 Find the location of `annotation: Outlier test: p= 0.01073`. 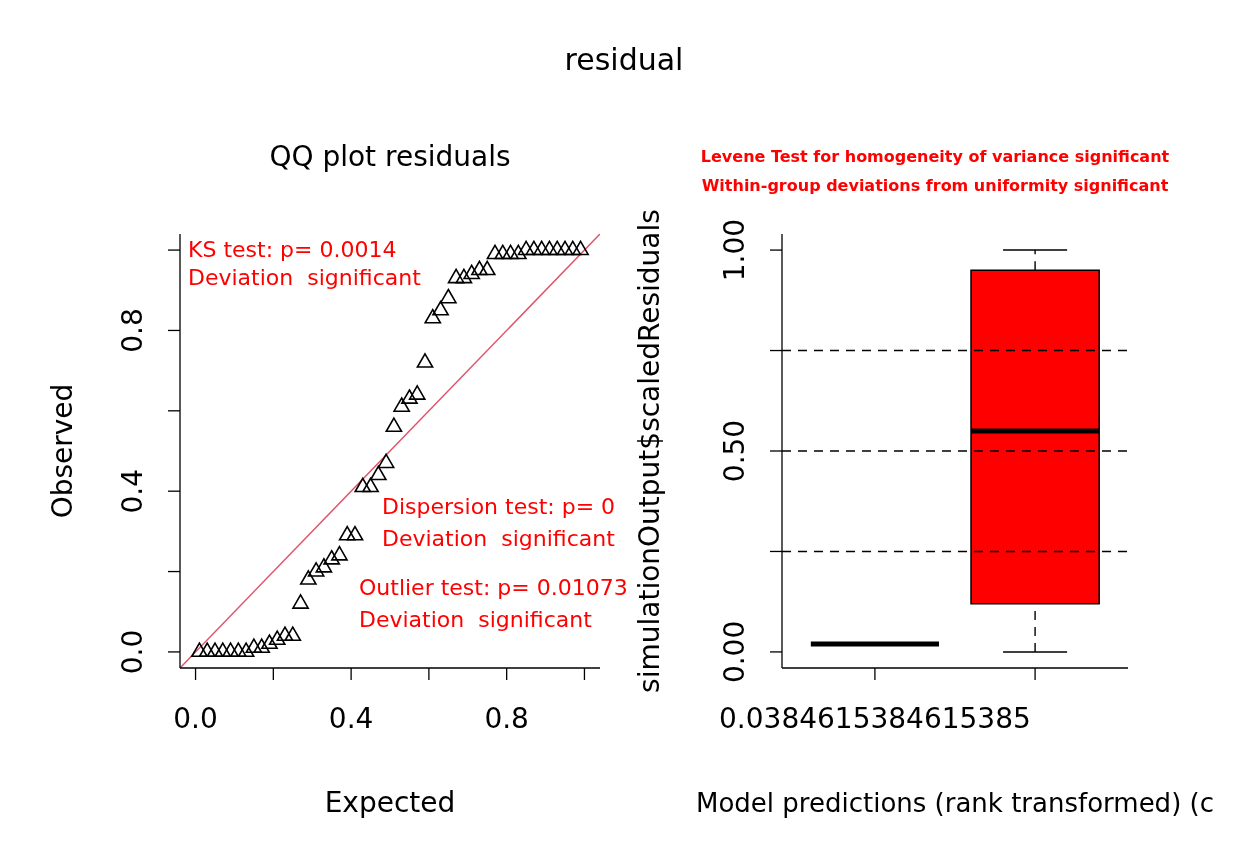

annotation: Outlier test: p= 0.01073 is located at coordinates (493, 588).